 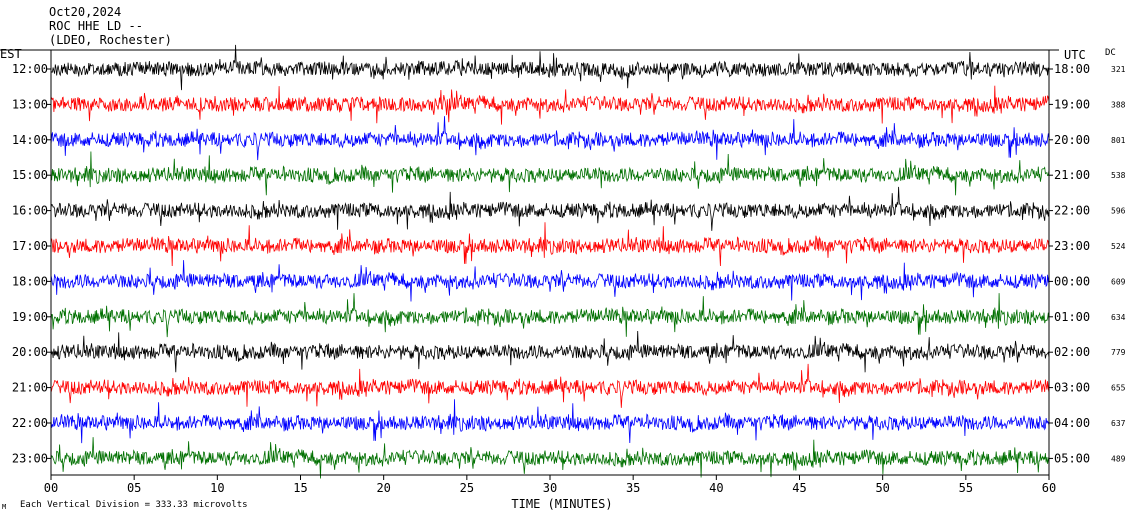 What do you see at coordinates (1110, 53) in the screenshot?
I see `dc-label: DC` at bounding box center [1110, 53].